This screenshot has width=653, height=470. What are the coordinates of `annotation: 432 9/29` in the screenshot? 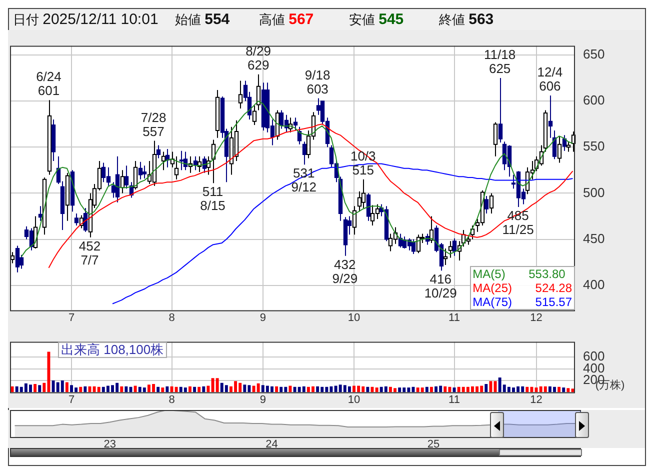 It's located at (345, 271).